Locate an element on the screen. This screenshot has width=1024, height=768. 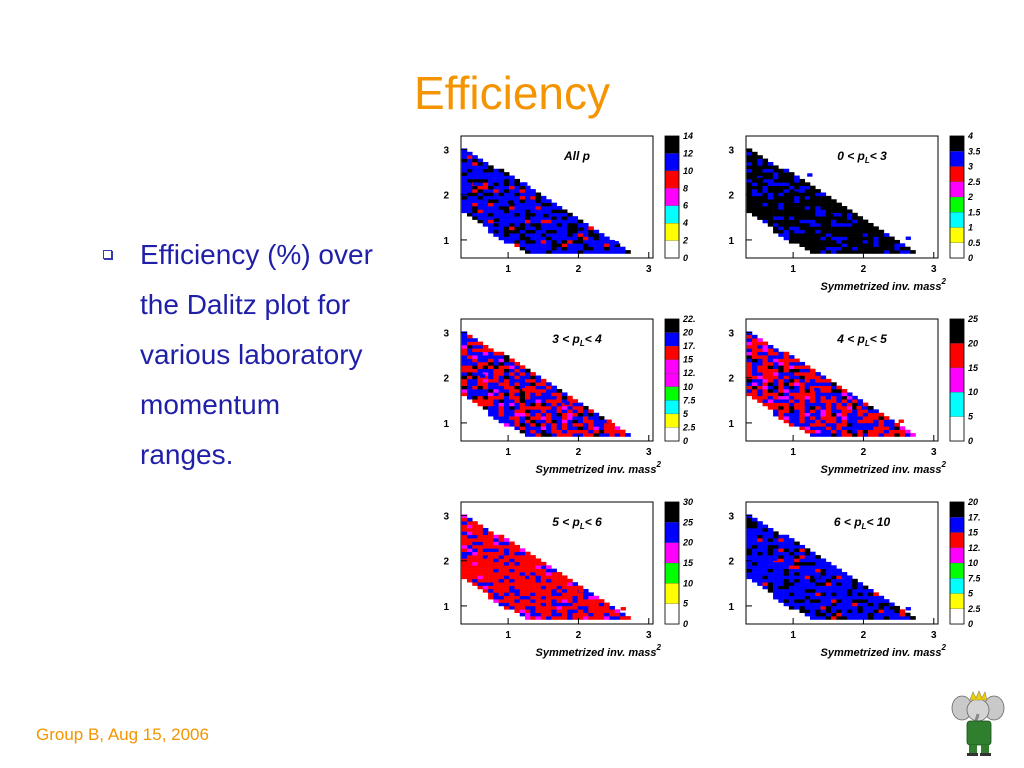
x-axis-title: Symmetrized inv. mass2 is located at coordinates (883, 651).